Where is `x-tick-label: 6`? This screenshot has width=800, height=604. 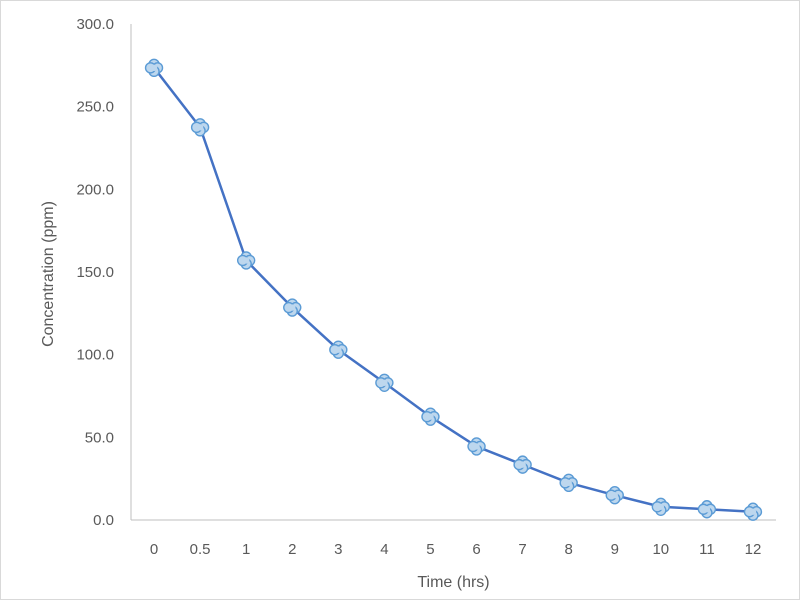 x-tick-label: 6 is located at coordinates (476, 549).